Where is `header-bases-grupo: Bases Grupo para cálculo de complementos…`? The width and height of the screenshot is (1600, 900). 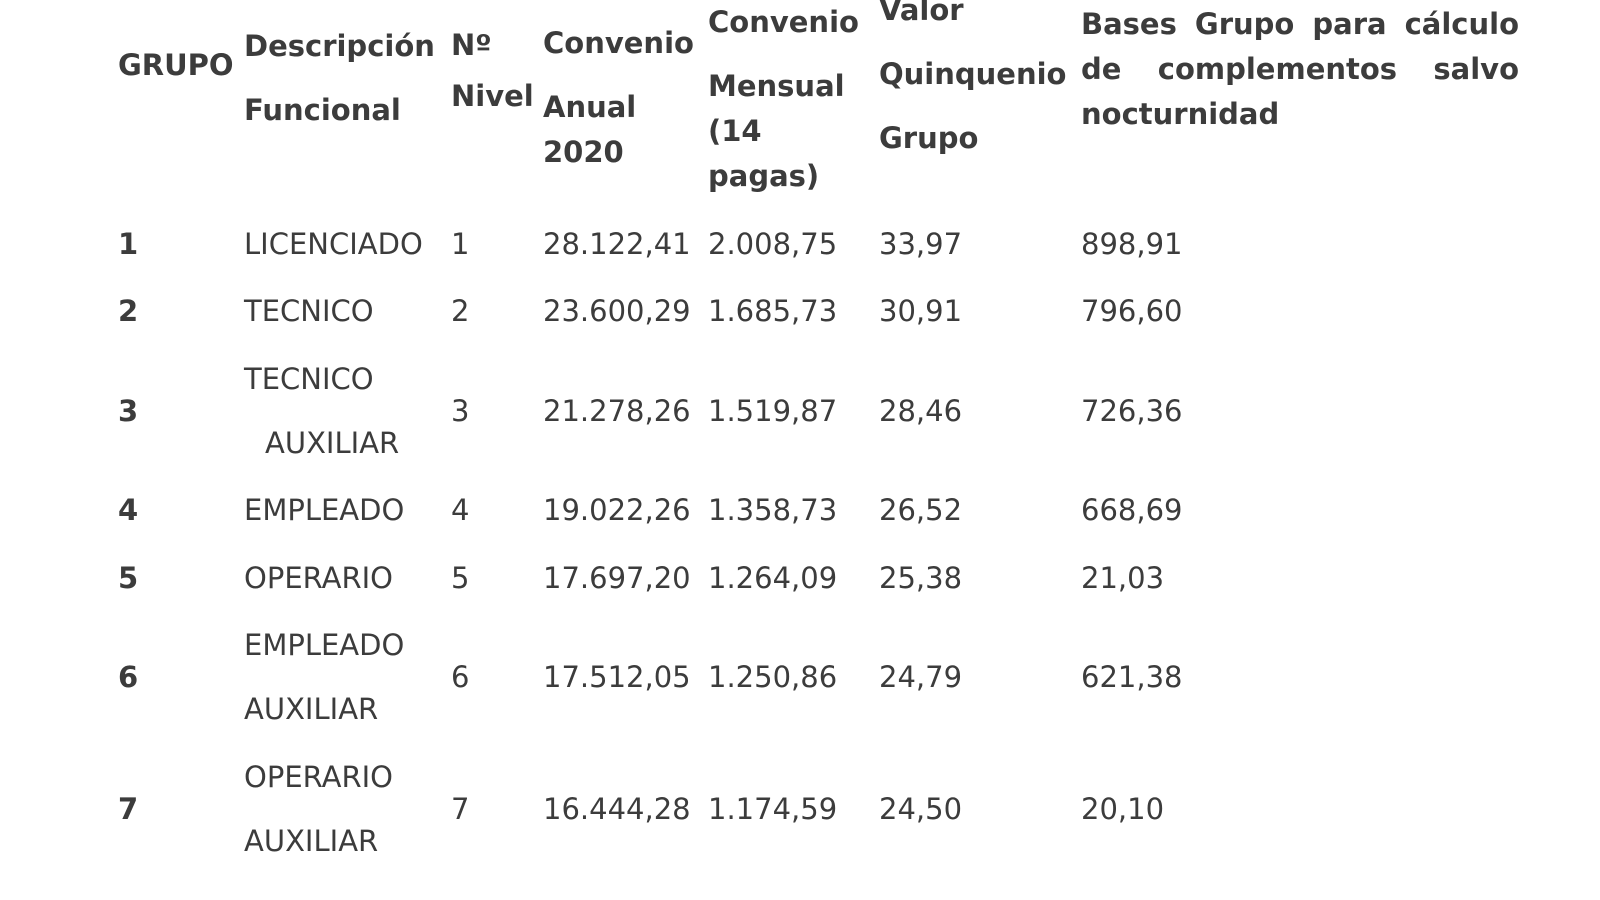 header-bases-grupo: Bases Grupo para cálculo de complementos… is located at coordinates (1300, 69).